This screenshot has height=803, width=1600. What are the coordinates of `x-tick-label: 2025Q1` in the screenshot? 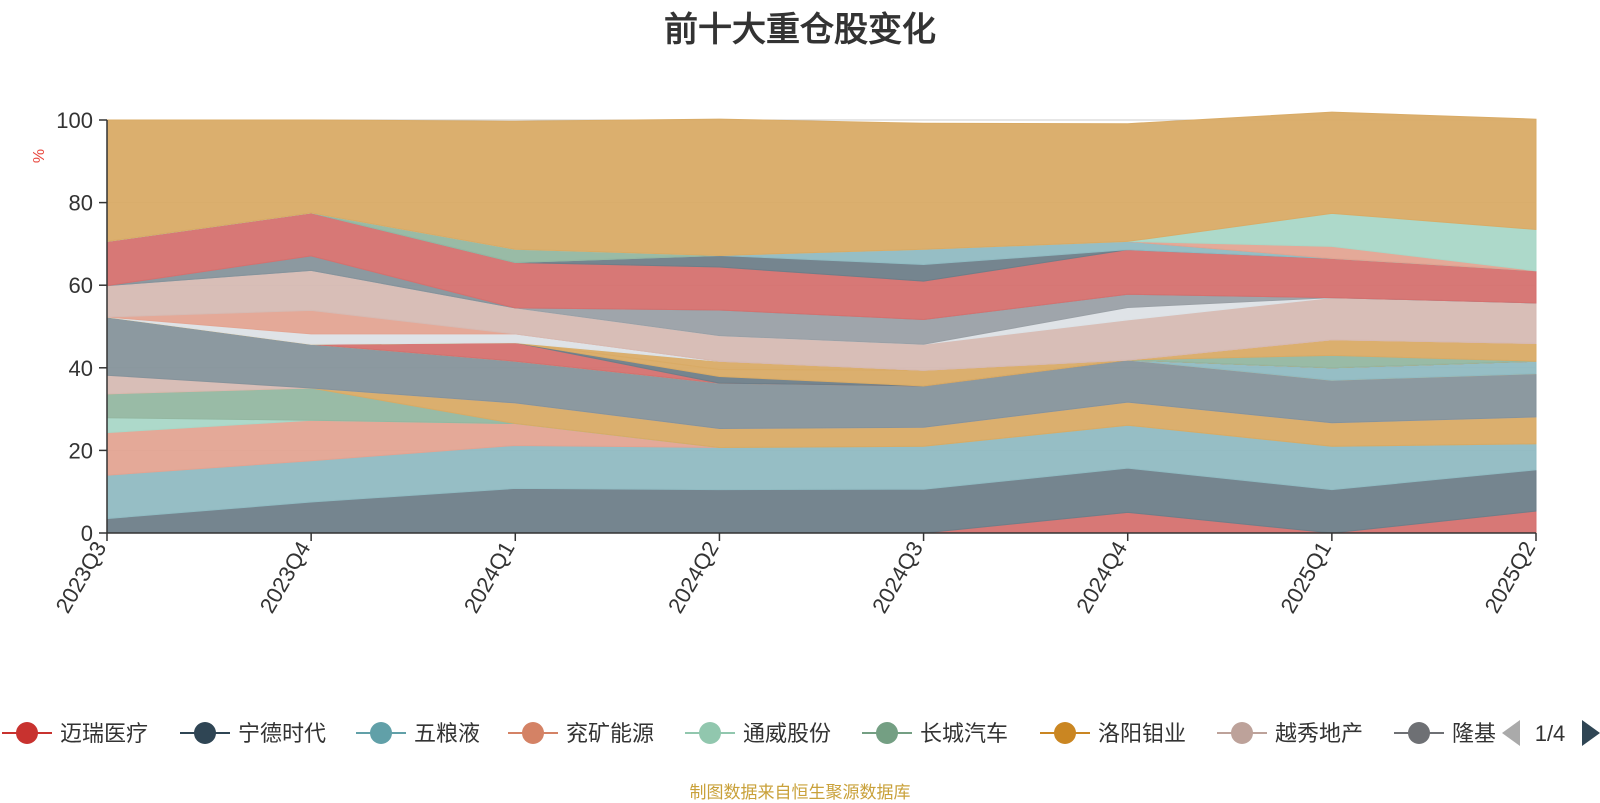 It's located at (1305, 577).